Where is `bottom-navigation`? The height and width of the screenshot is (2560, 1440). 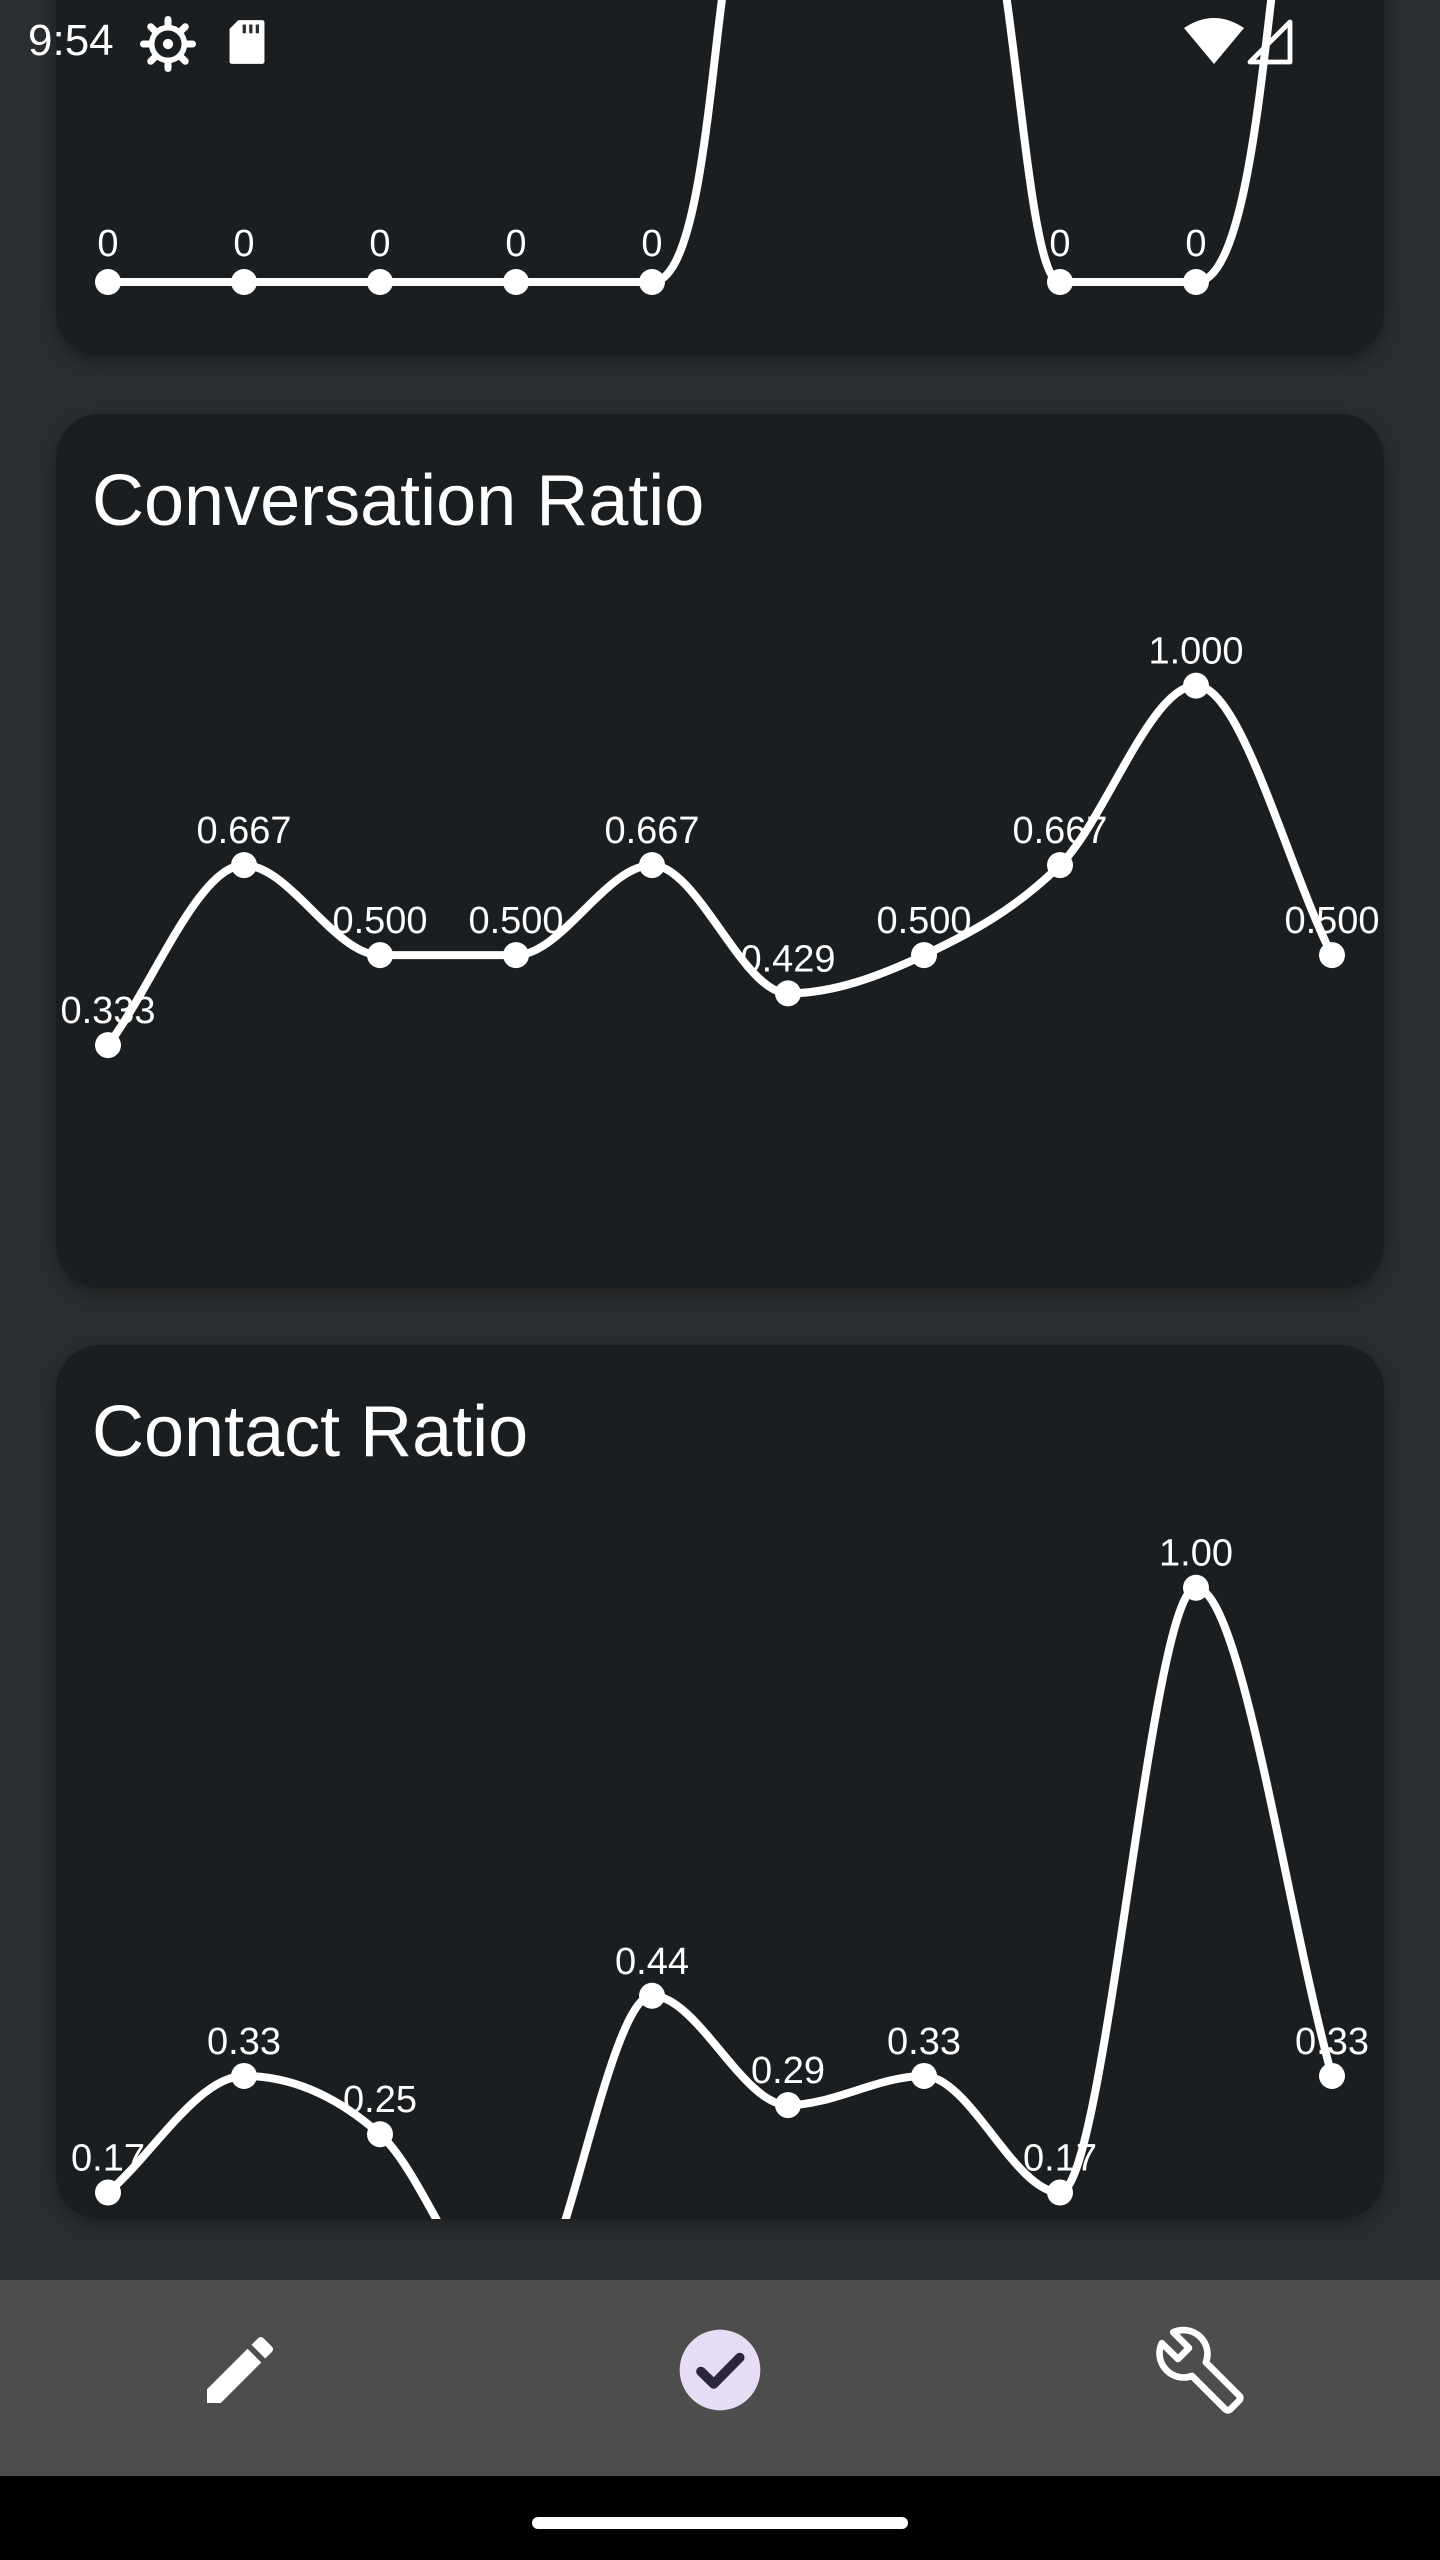 bottom-navigation is located at coordinates (720, 2378).